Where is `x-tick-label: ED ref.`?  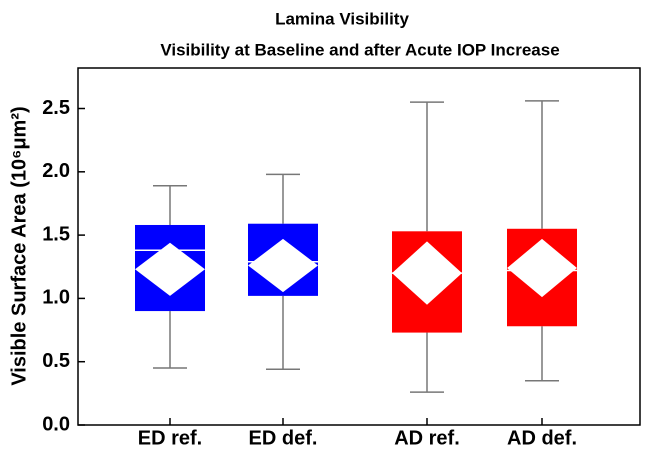 x-tick-label: ED ref. is located at coordinates (170, 438).